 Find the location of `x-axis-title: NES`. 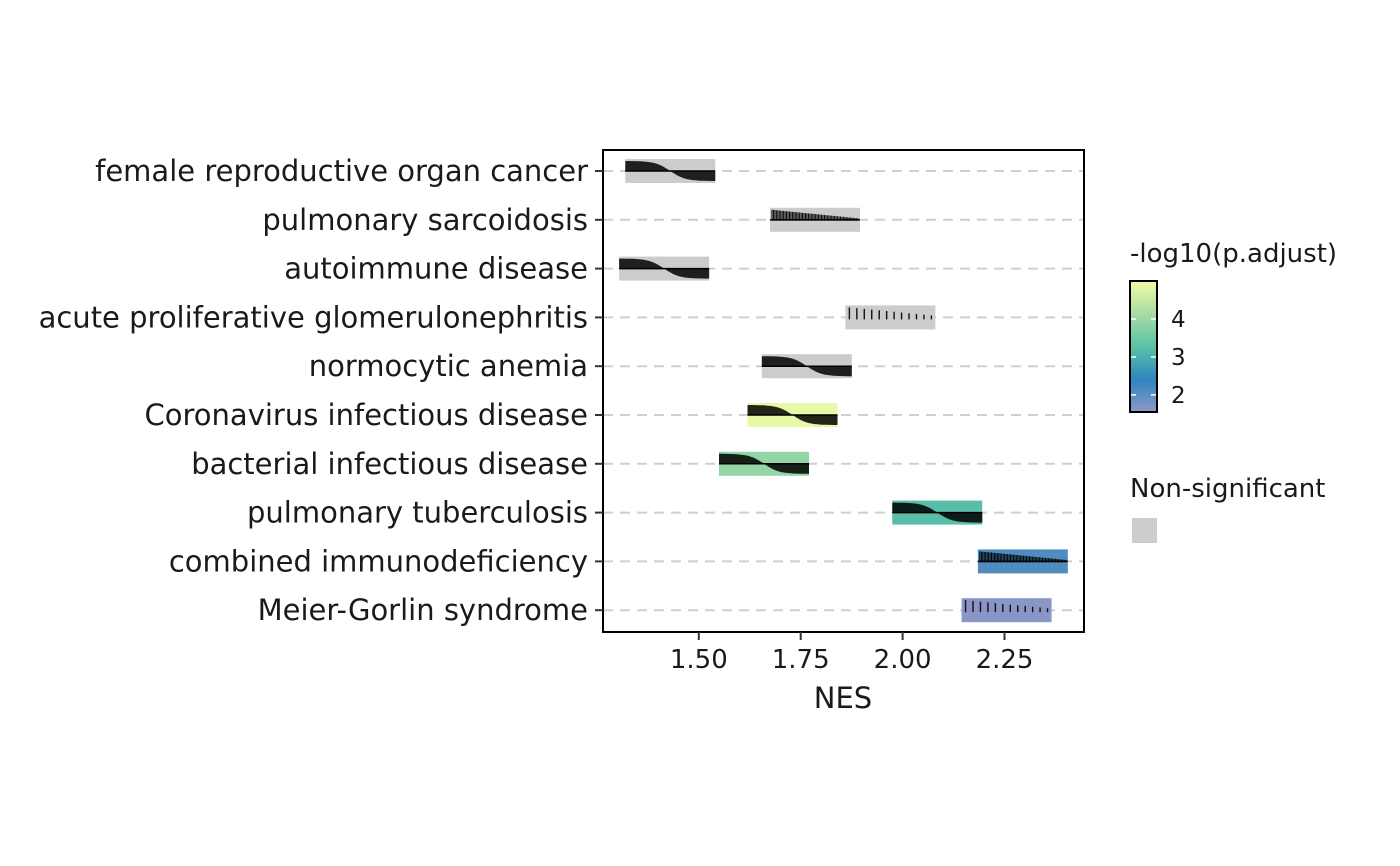

x-axis-title: NES is located at coordinates (843, 698).